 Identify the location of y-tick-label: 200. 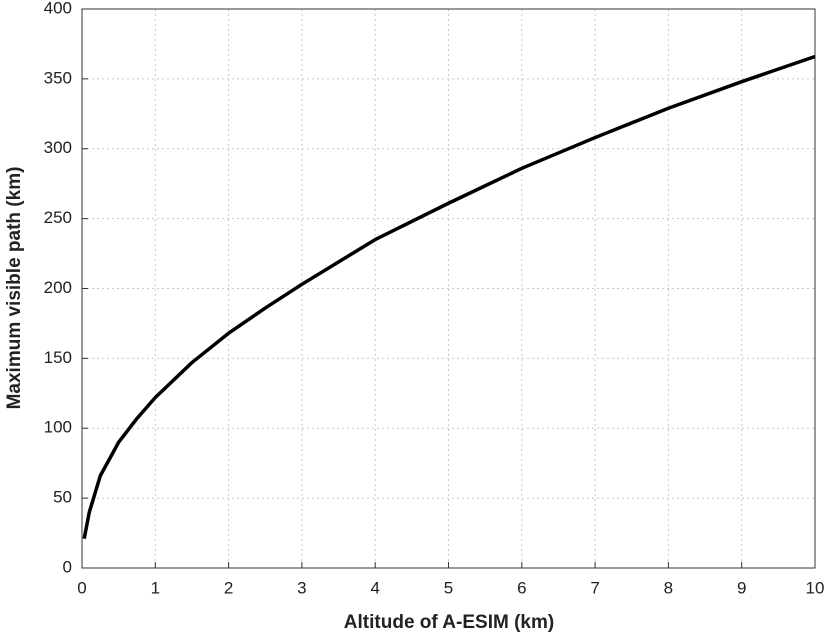
(58, 287).